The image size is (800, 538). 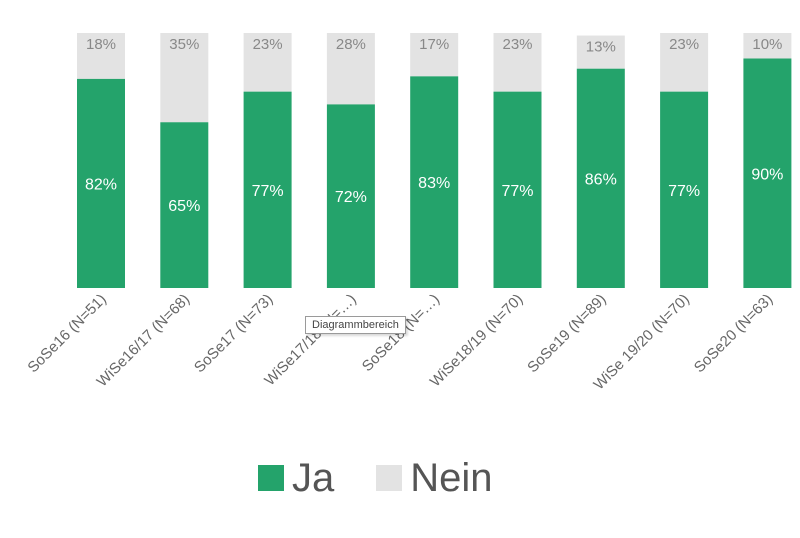 I want to click on legend-item-nein: Nein, so click(x=434, y=478).